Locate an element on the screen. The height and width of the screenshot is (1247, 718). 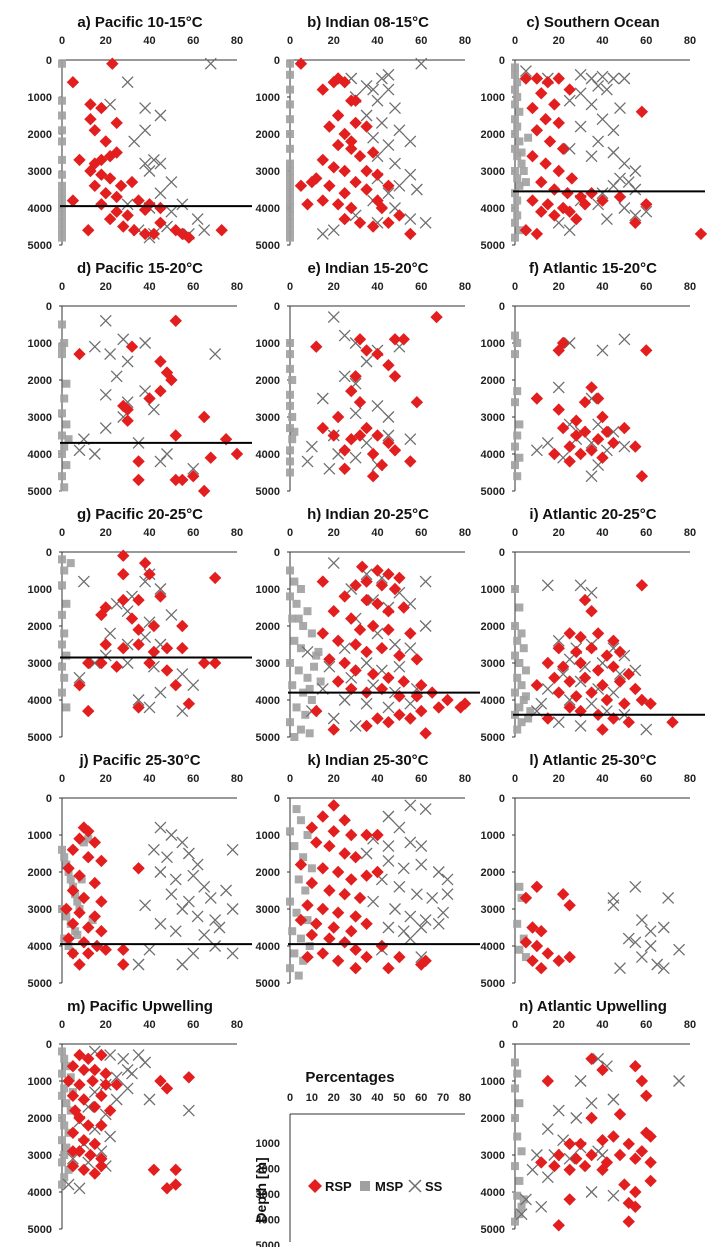
legend-y-tick-label: 5000 is located at coordinates (268, 1243).